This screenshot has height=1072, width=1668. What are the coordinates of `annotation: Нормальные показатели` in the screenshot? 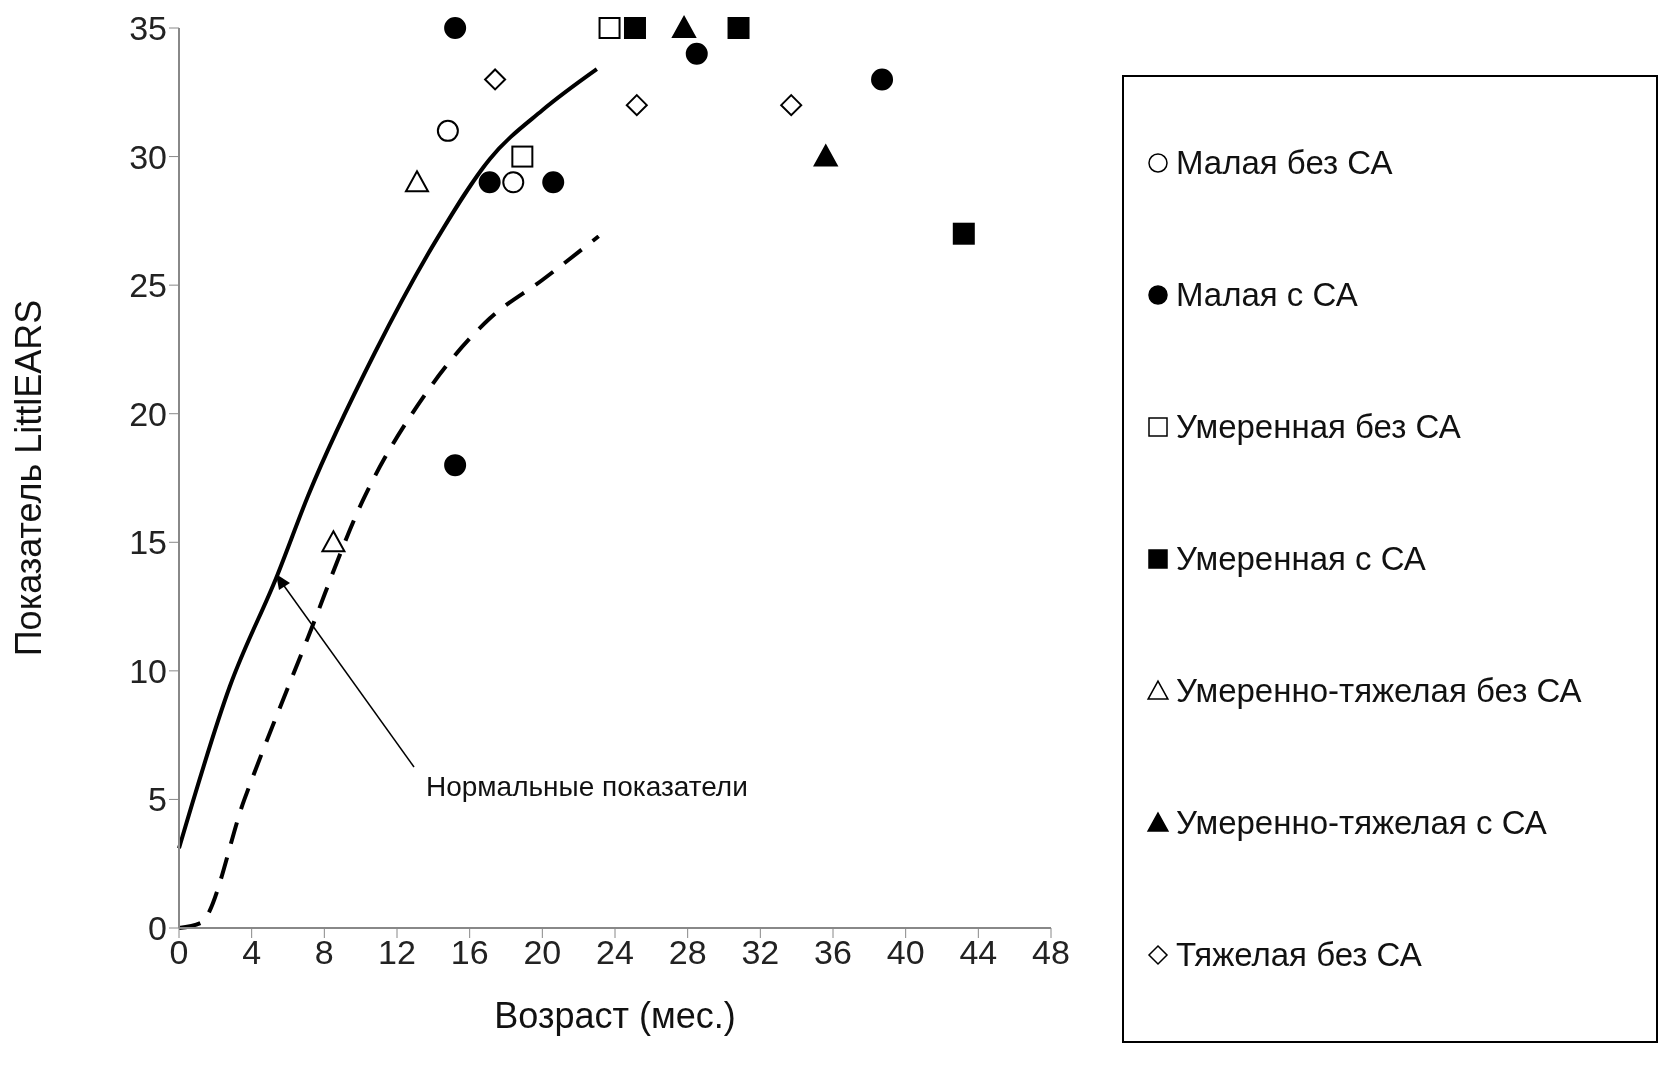 It's located at (587, 786).